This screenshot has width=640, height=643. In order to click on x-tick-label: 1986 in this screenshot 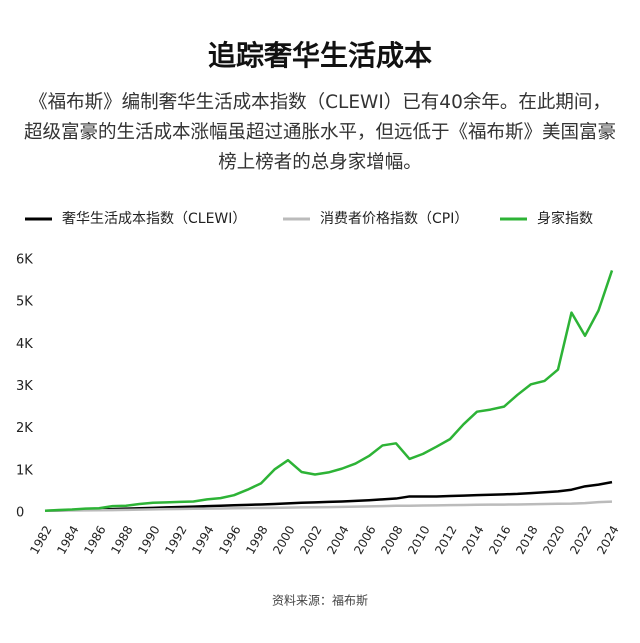, I will do `click(94, 539)`.